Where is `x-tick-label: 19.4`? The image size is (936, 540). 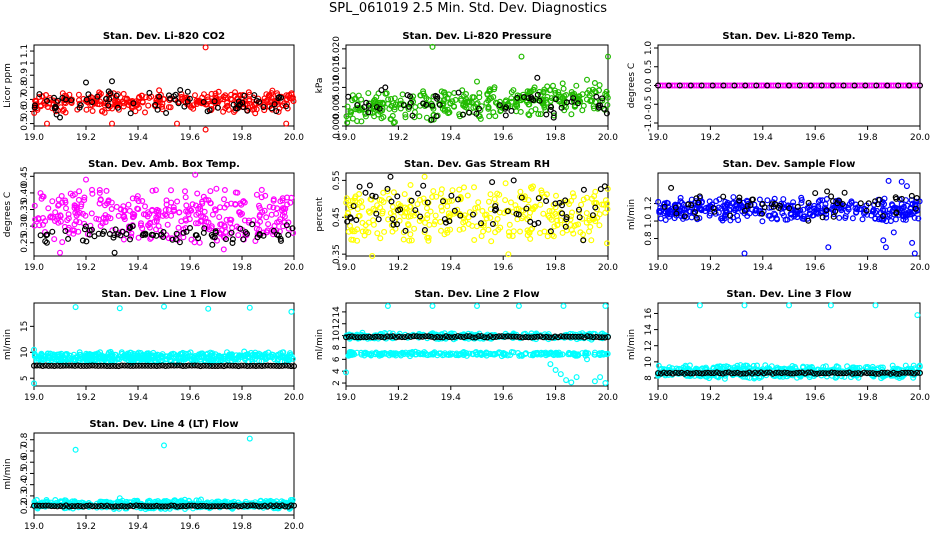 x-tick-label: 19.4 is located at coordinates (138, 138).